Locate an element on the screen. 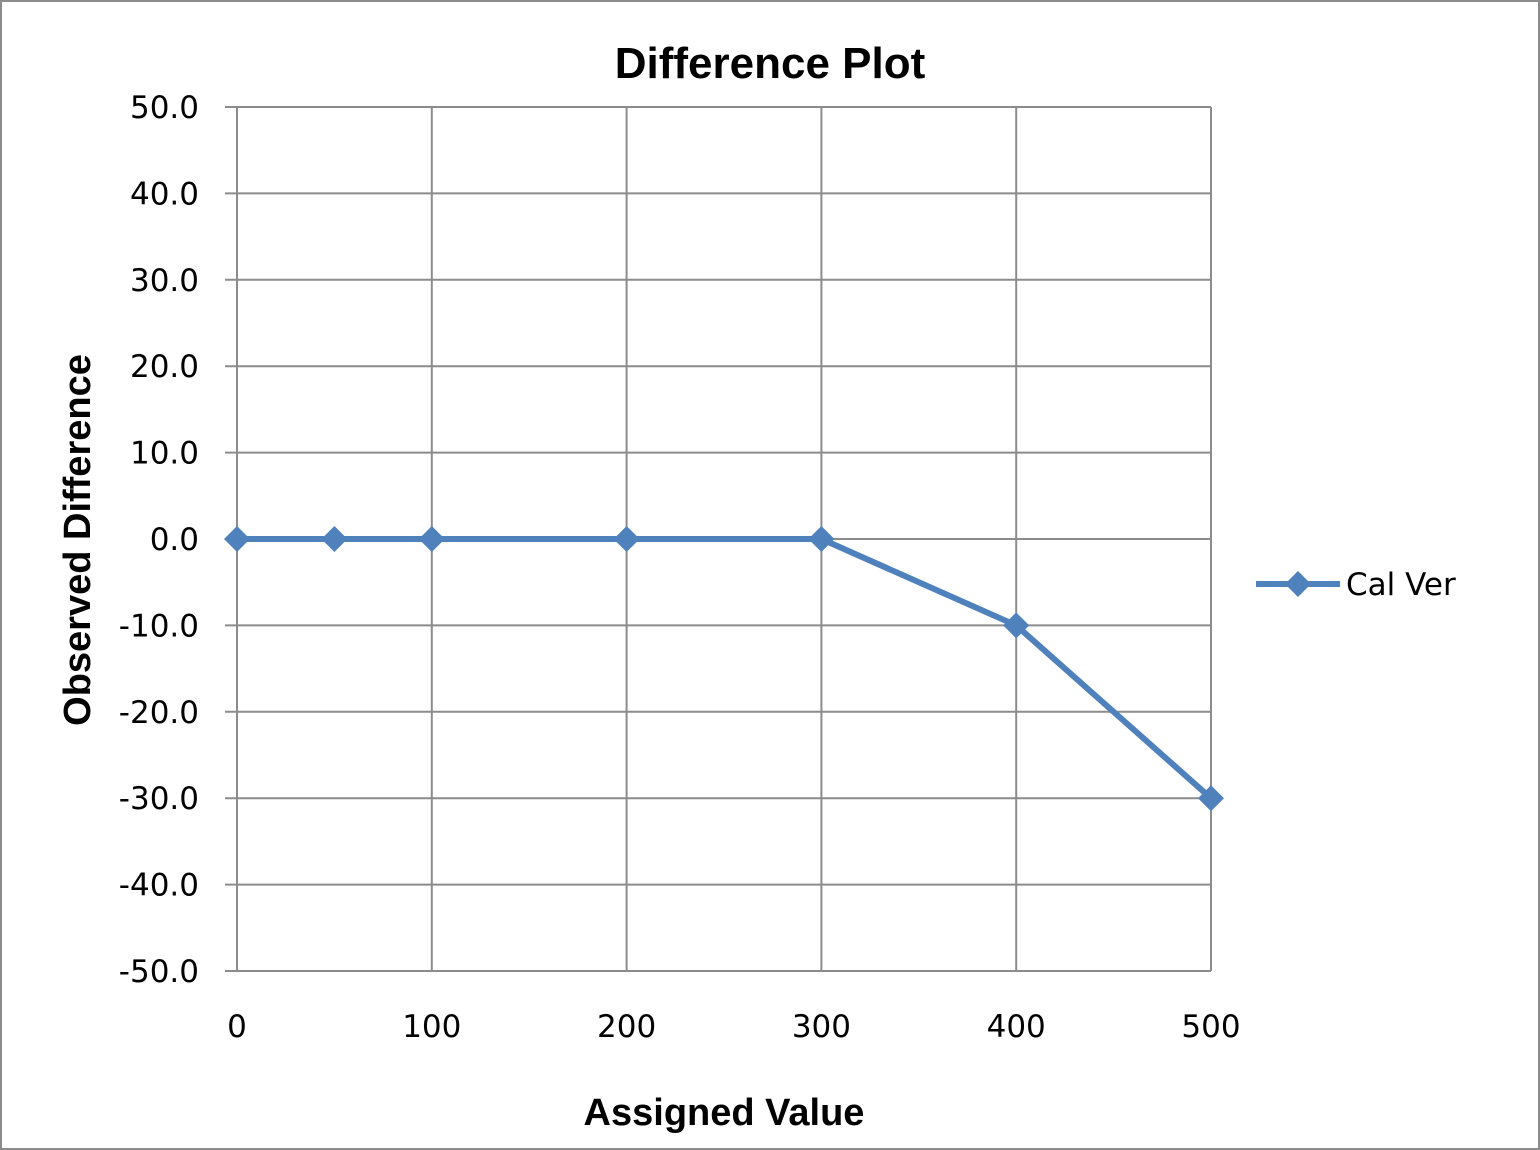 The width and height of the screenshot is (1540, 1150). y-tick-label: 30.0 is located at coordinates (164, 281).